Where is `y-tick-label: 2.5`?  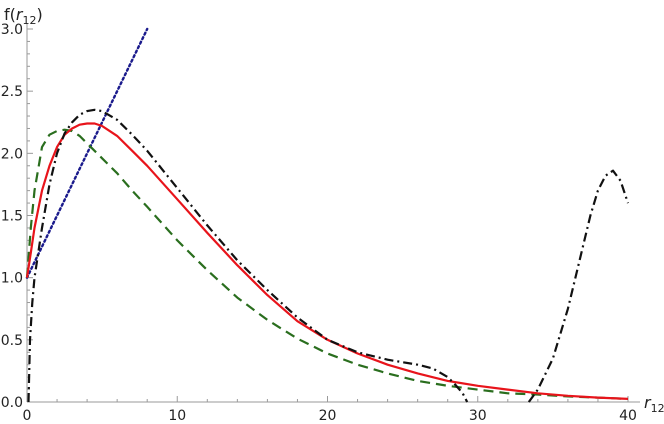
y-tick-label: 2.5 is located at coordinates (12, 92).